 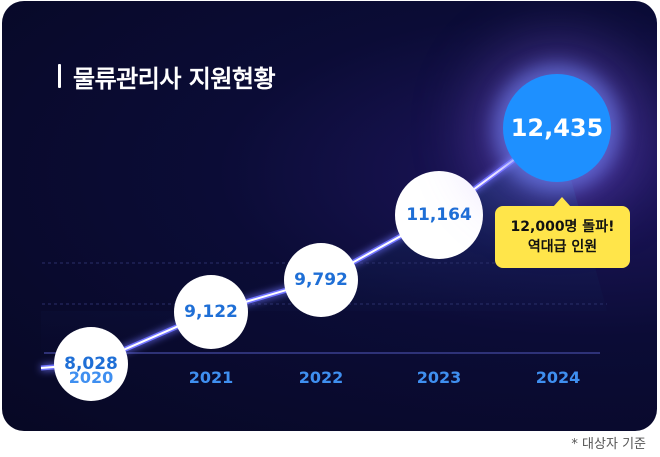 What do you see at coordinates (211, 312) in the screenshot?
I see `data-label-2021: 9,122` at bounding box center [211, 312].